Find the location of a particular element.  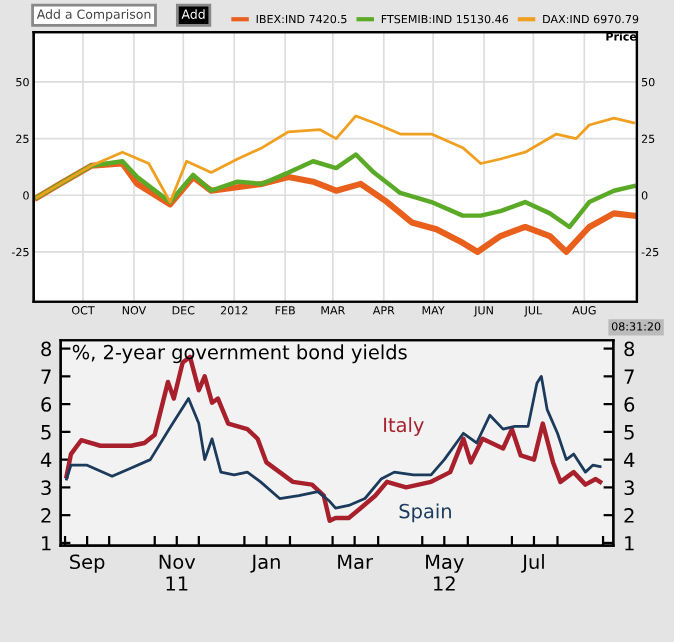

y2-tick-label: 7 is located at coordinates (629, 376).